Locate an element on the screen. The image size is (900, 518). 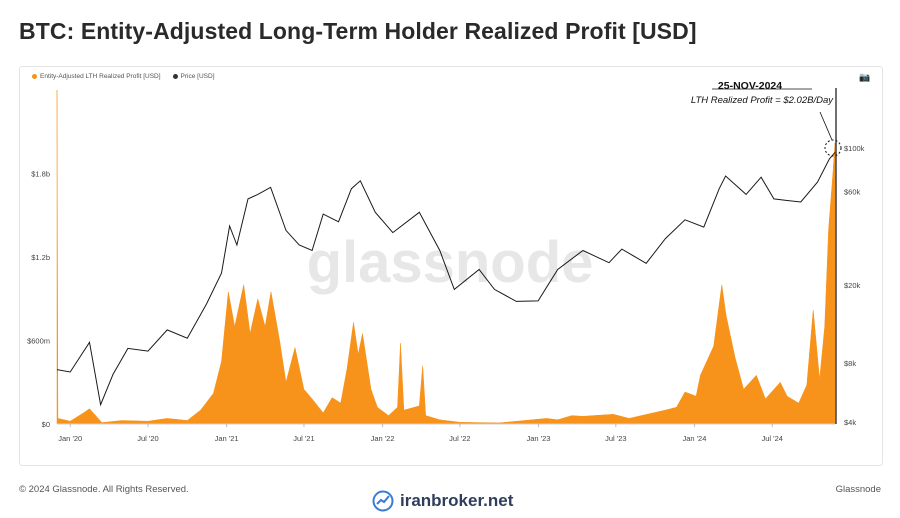
x-tick-label: Jan '20 is located at coordinates (70, 438).